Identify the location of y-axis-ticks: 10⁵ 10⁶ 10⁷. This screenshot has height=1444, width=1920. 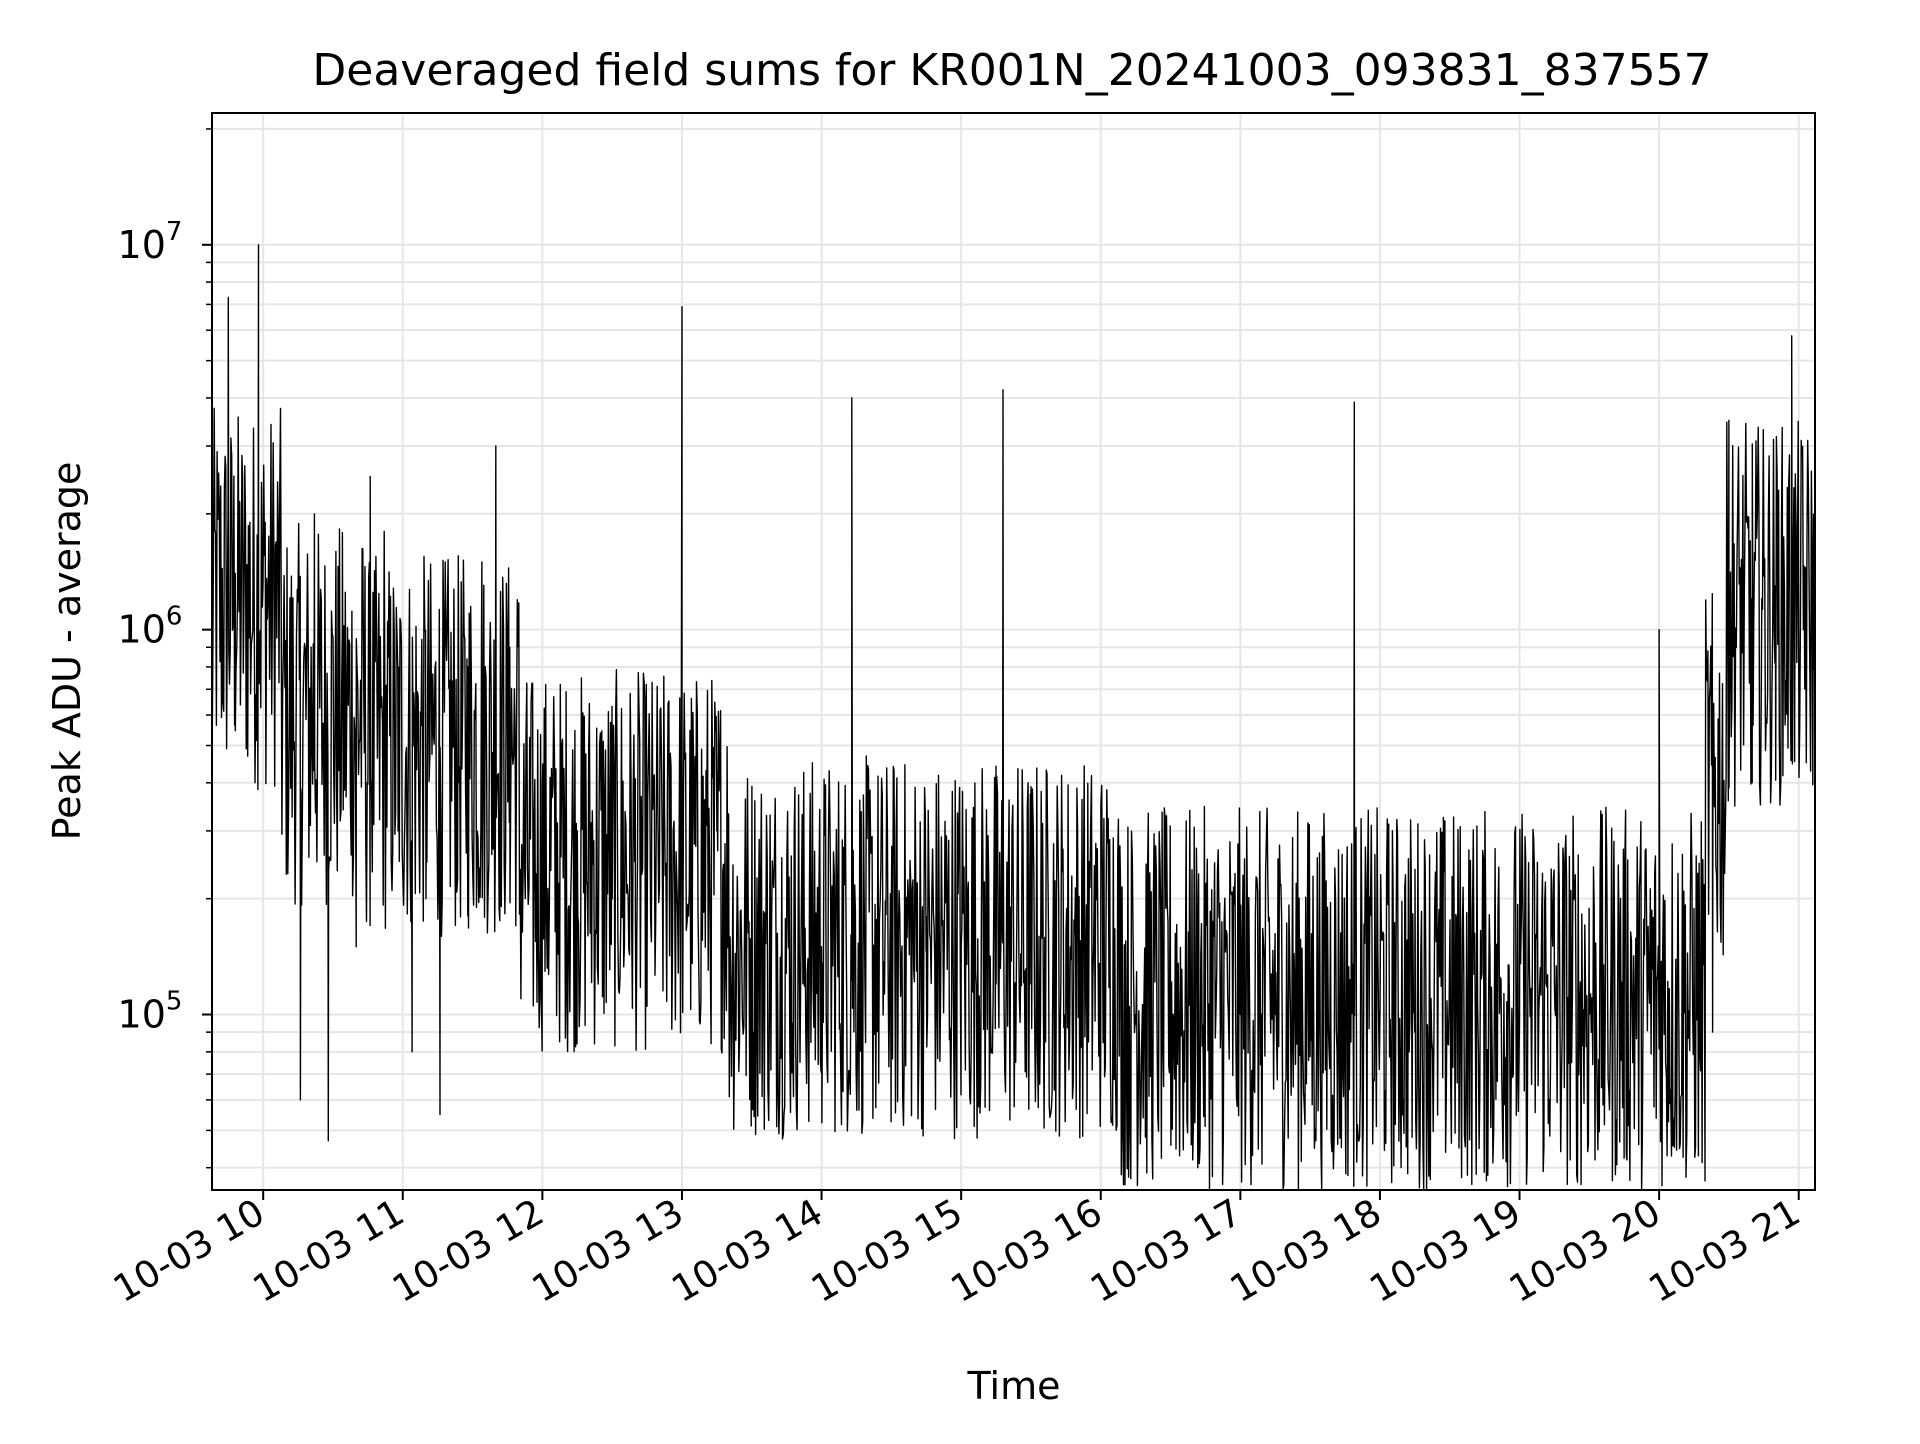
(165, 648).